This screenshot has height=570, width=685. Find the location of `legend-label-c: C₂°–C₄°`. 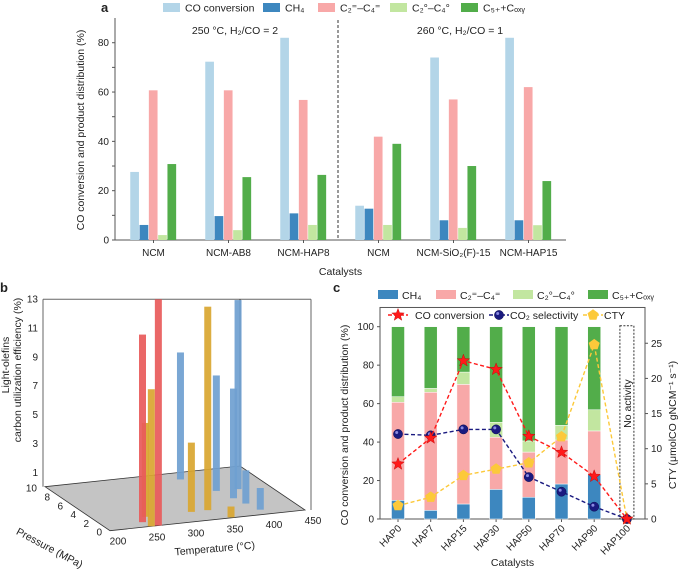

legend-label-c: C₂°–C₄° is located at coordinates (556, 296).